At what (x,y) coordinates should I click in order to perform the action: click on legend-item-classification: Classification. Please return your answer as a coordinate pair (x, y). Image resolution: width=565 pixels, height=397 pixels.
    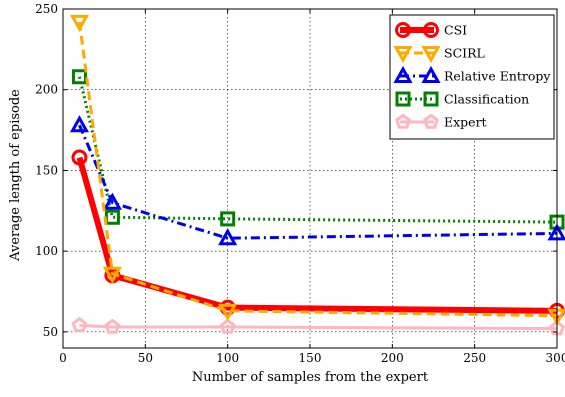
    Looking at the image, I should click on (462, 99).